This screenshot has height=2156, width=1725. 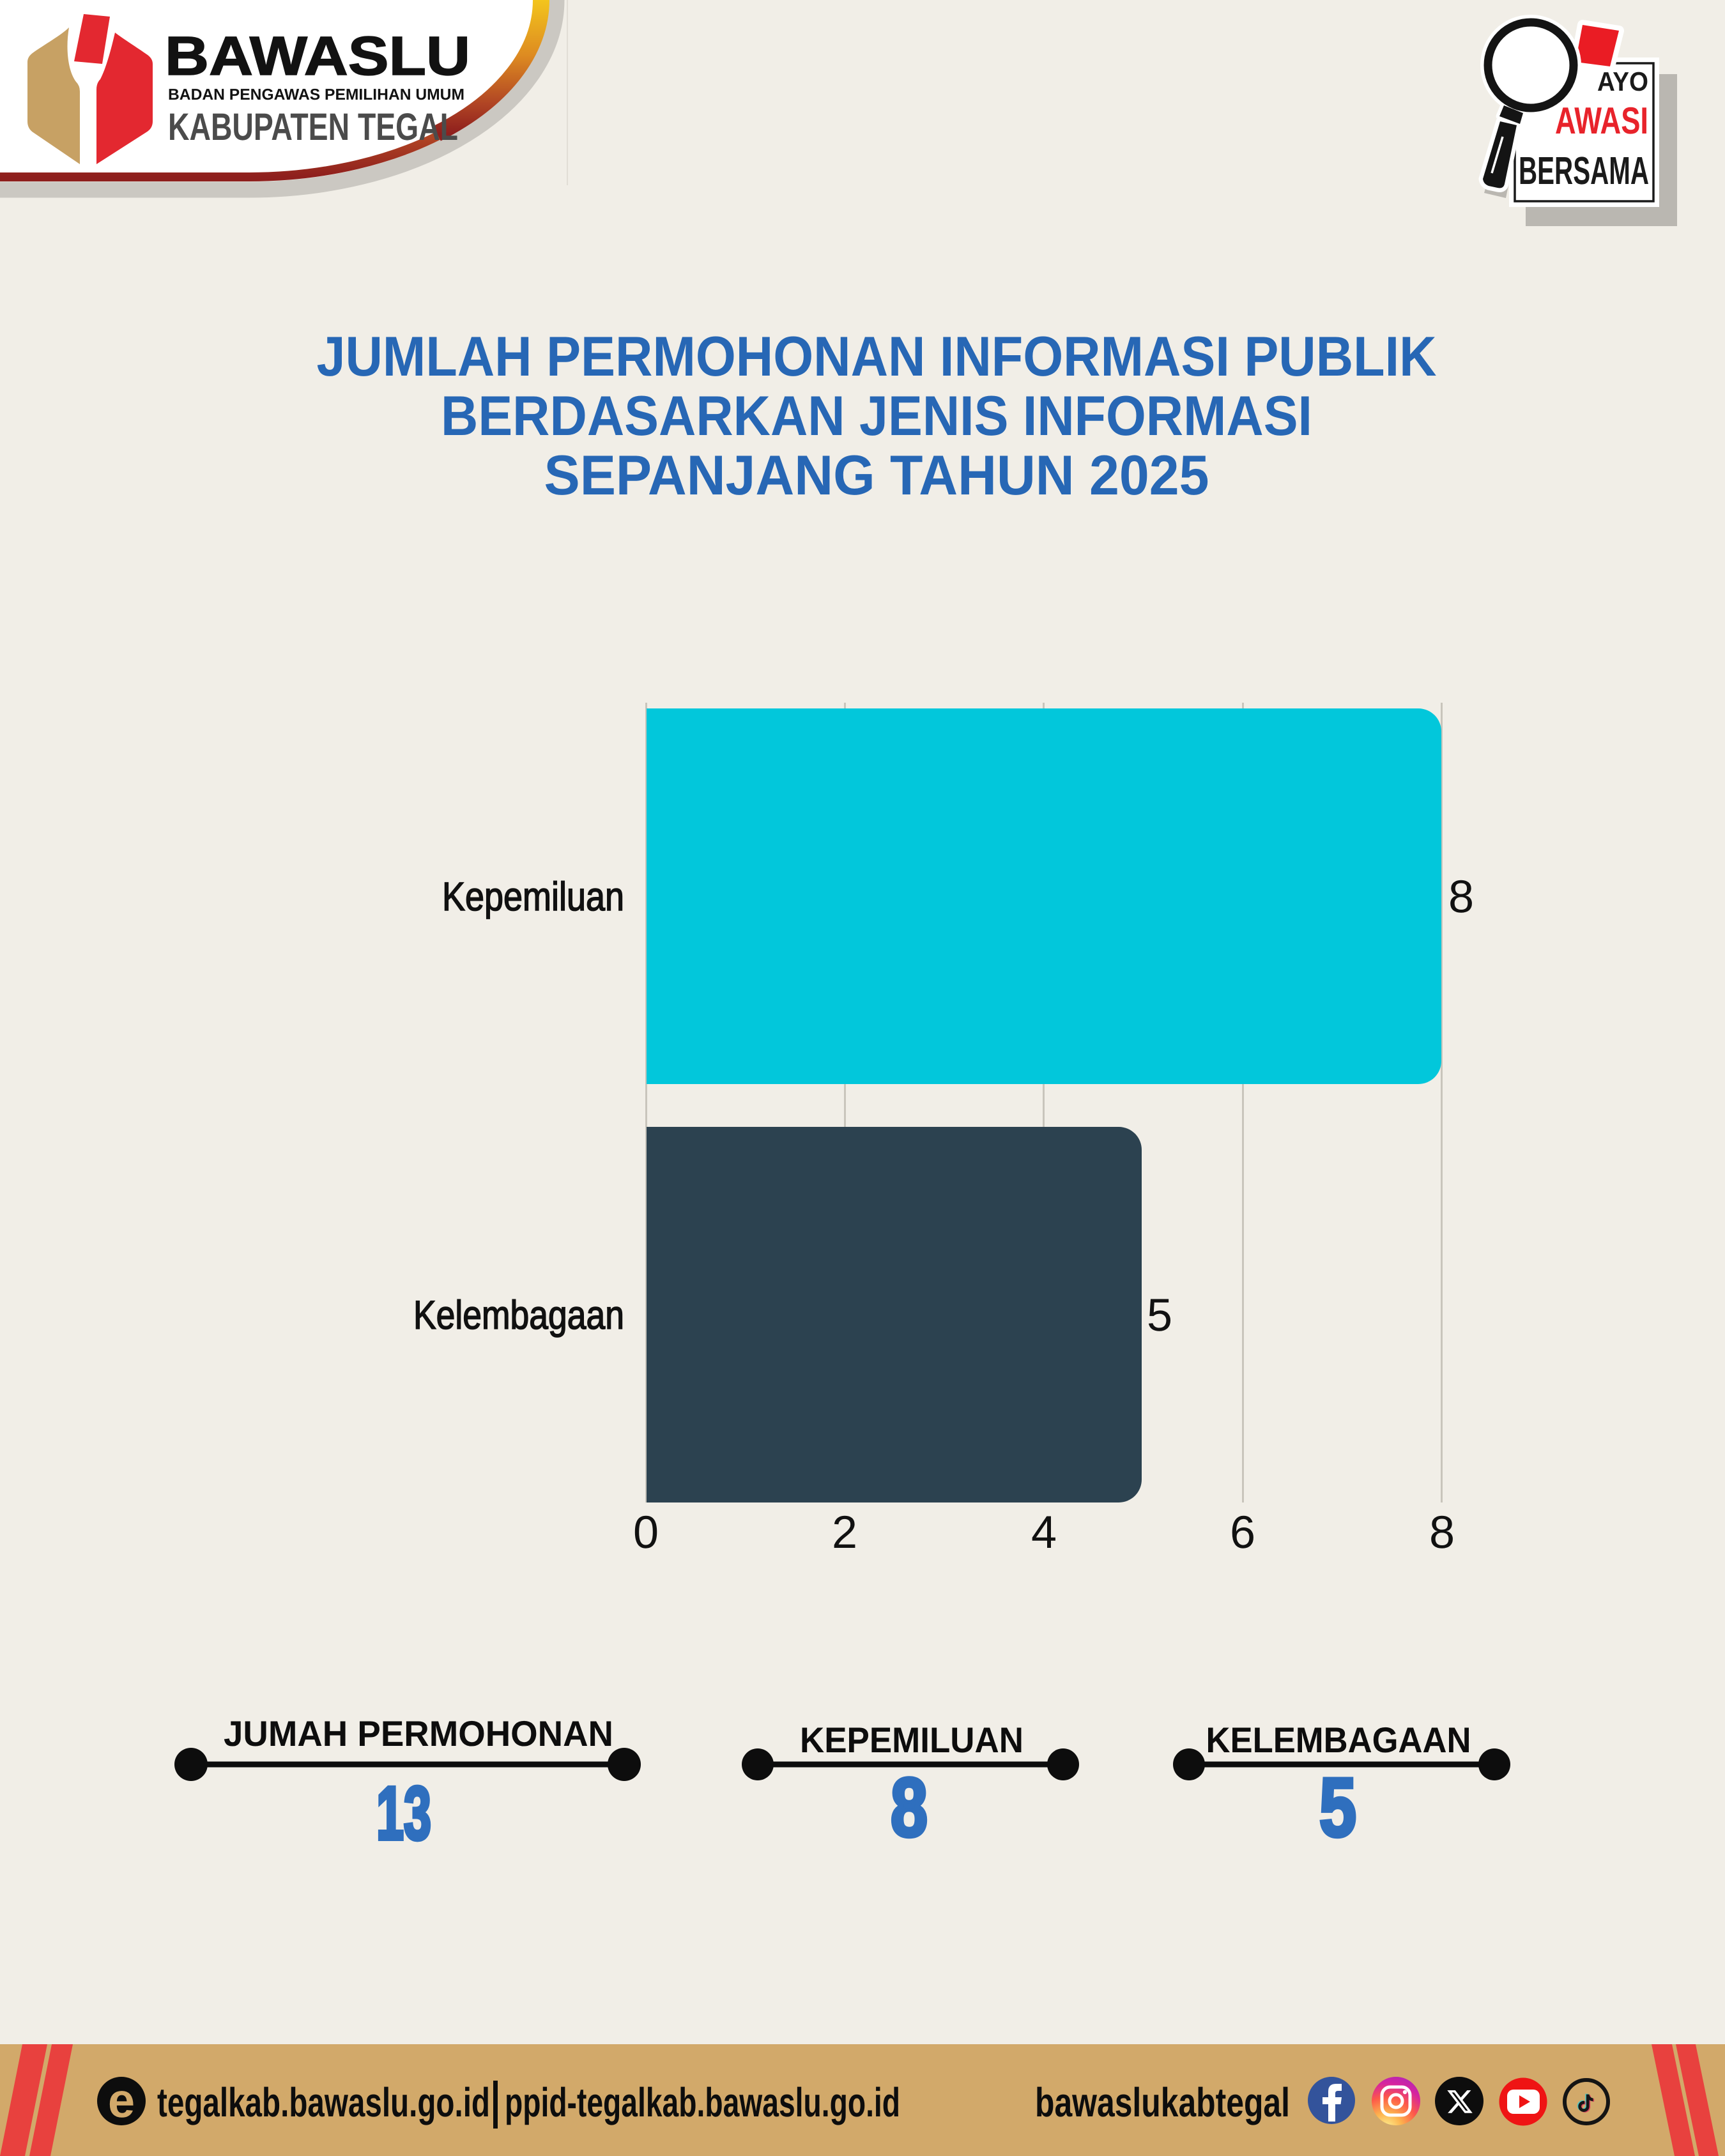 I want to click on svg-text: 0, so click(x=646, y=1532).